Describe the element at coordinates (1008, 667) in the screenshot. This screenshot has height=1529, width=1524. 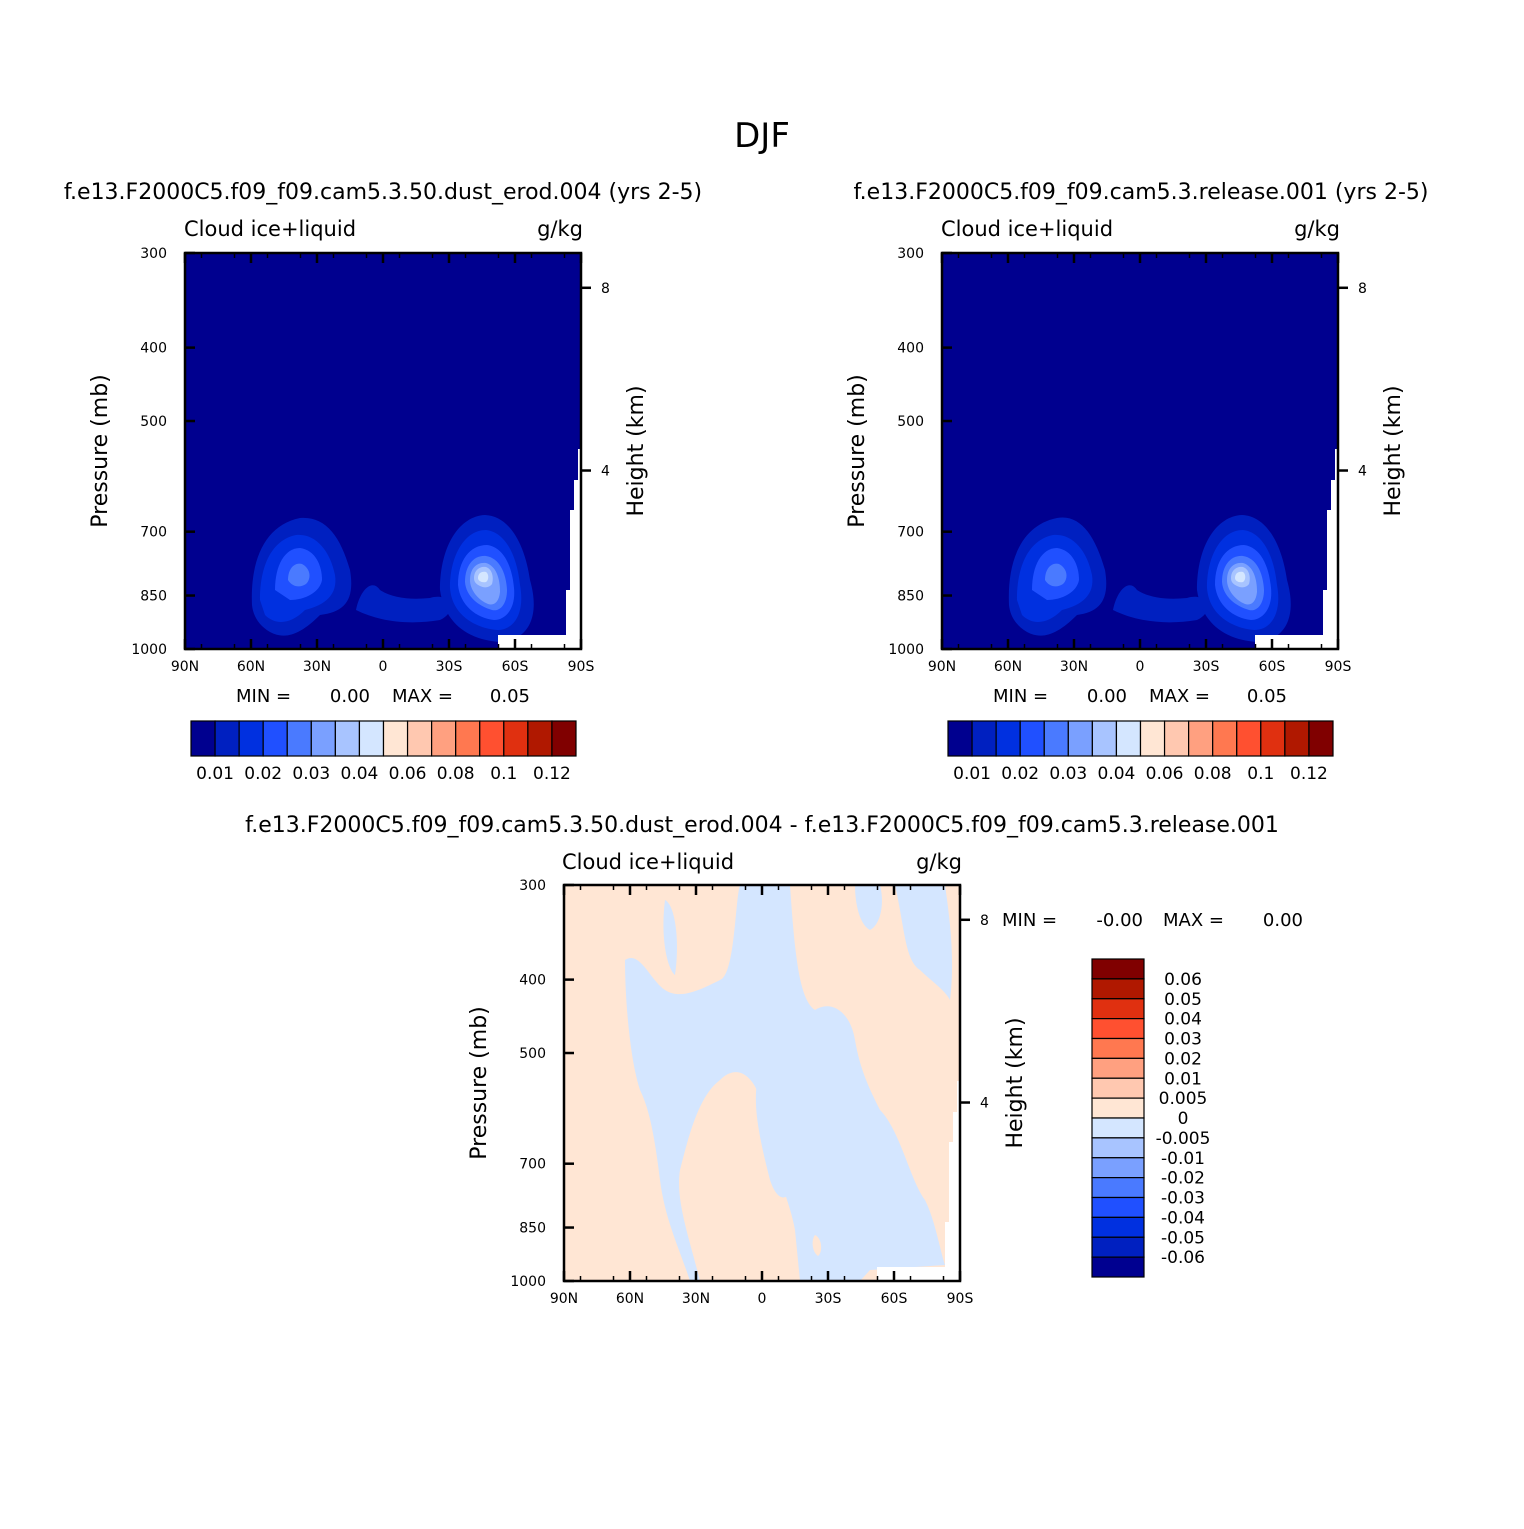
I see `panel-right-x-tick-label: 60N` at that location.